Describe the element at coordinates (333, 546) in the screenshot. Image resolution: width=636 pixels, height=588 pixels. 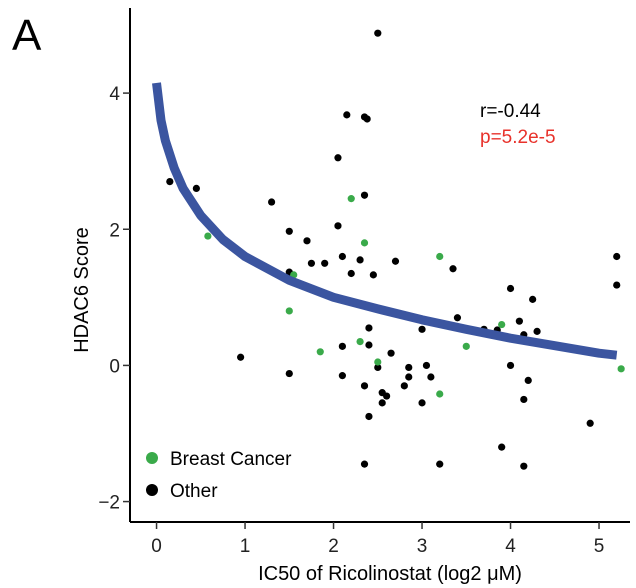
I see `x-tick-label: 2` at that location.